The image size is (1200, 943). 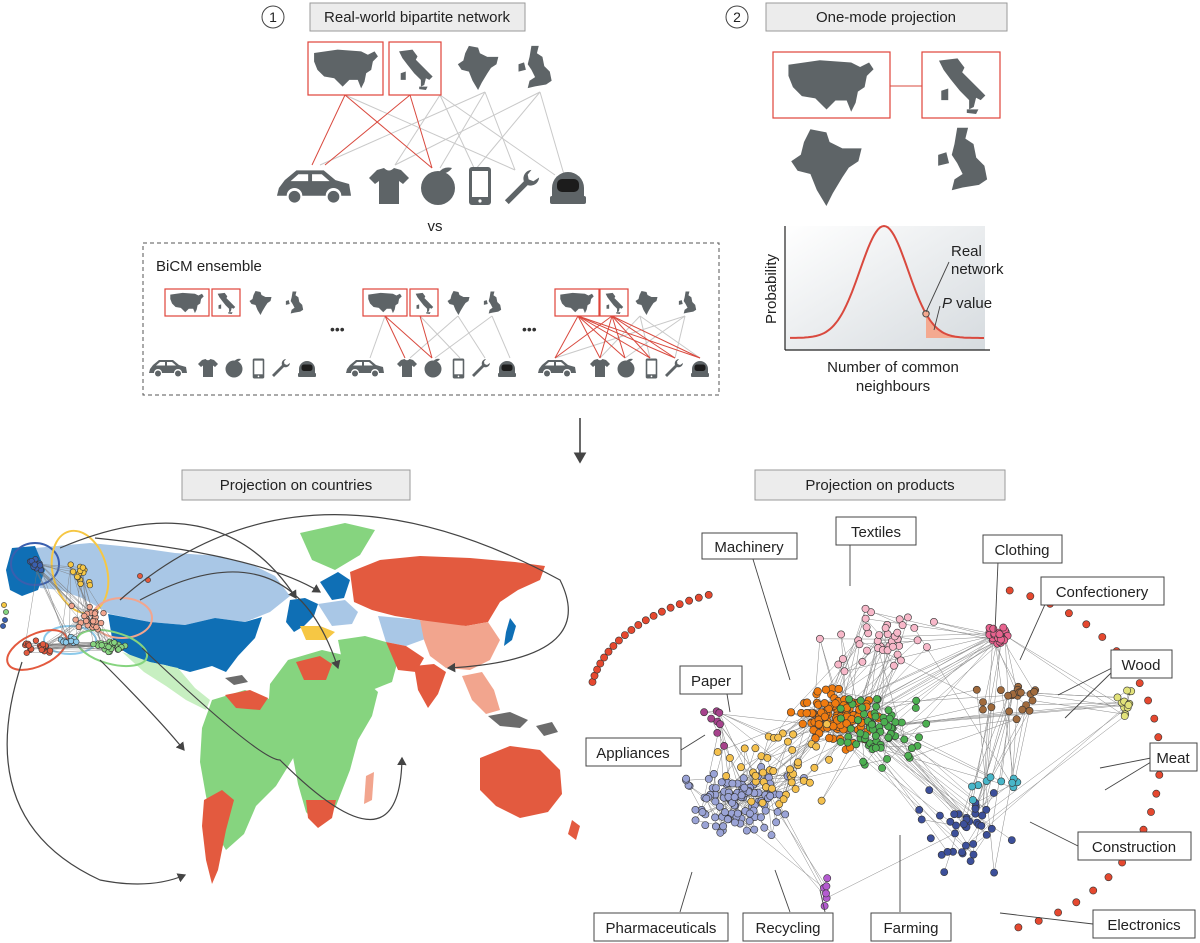 What do you see at coordinates (831, 85) in the screenshot?
I see `projection-usa-box` at bounding box center [831, 85].